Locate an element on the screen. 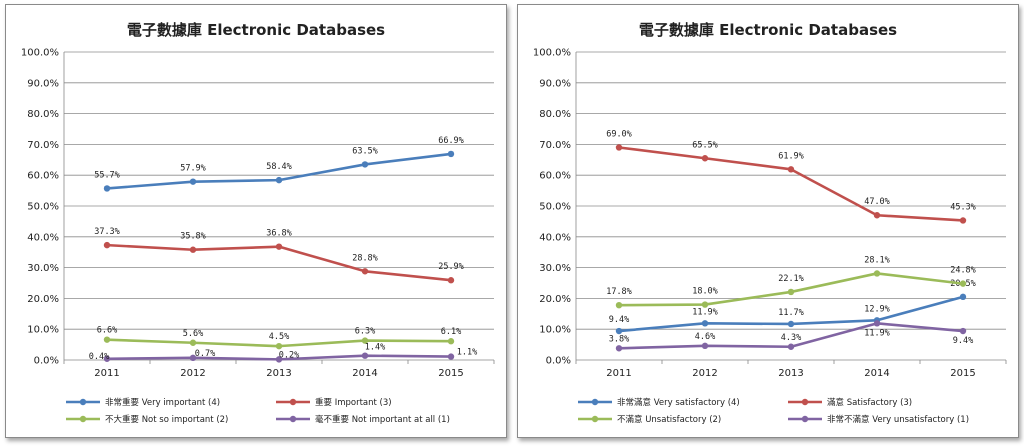  data-label: 25.9% is located at coordinates (451, 267).